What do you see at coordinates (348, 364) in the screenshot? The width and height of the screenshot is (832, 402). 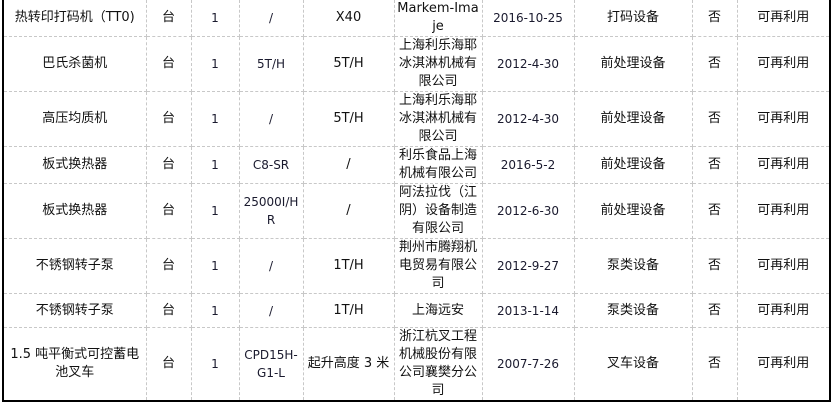 I see `cell-spec: 起升高度 3 米` at bounding box center [348, 364].